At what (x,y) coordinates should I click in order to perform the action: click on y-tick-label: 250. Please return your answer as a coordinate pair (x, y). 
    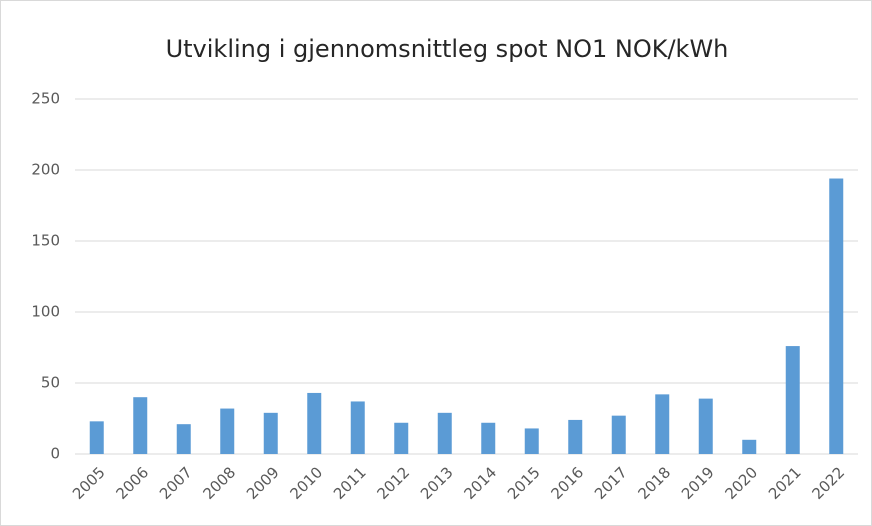
    Looking at the image, I should click on (45, 99).